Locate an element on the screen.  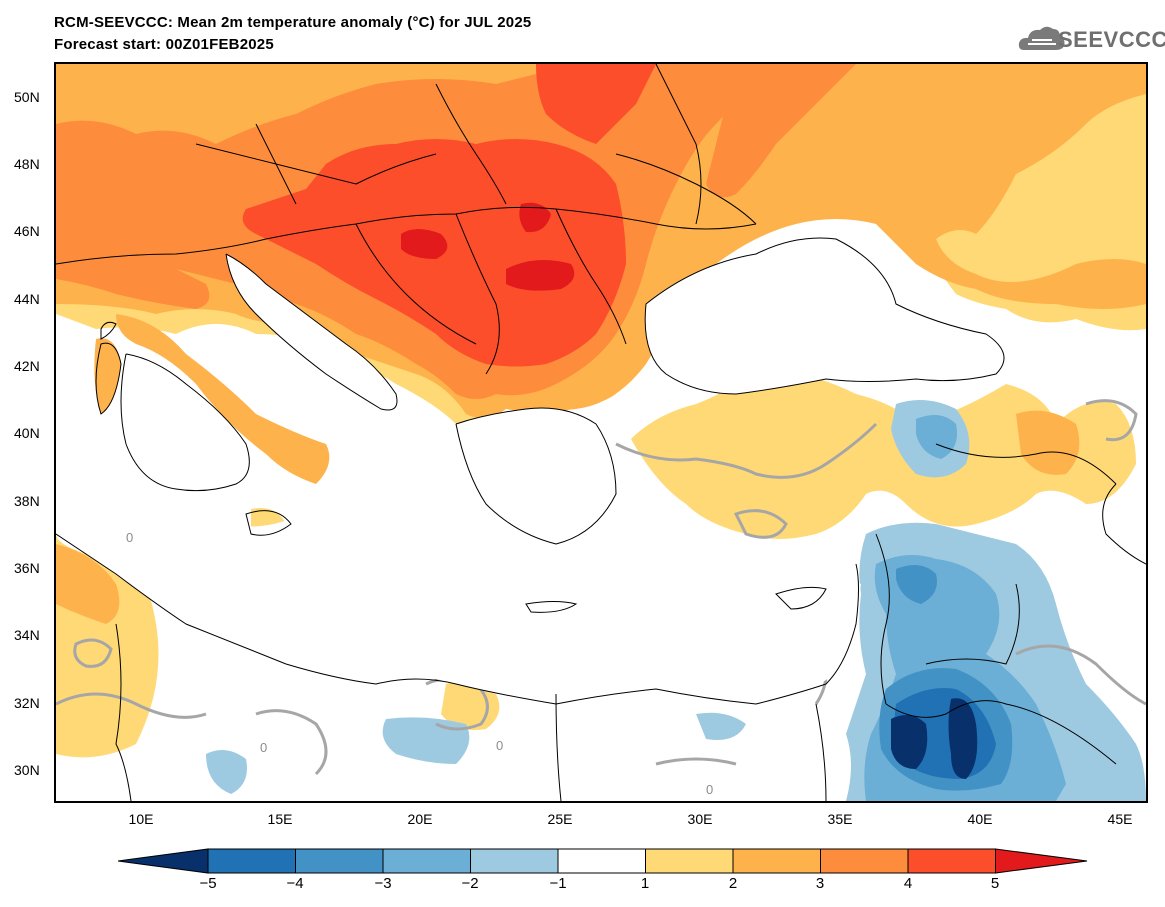
forecast-start: Forecast start: 00Z01FEB2025 is located at coordinates (164, 44).